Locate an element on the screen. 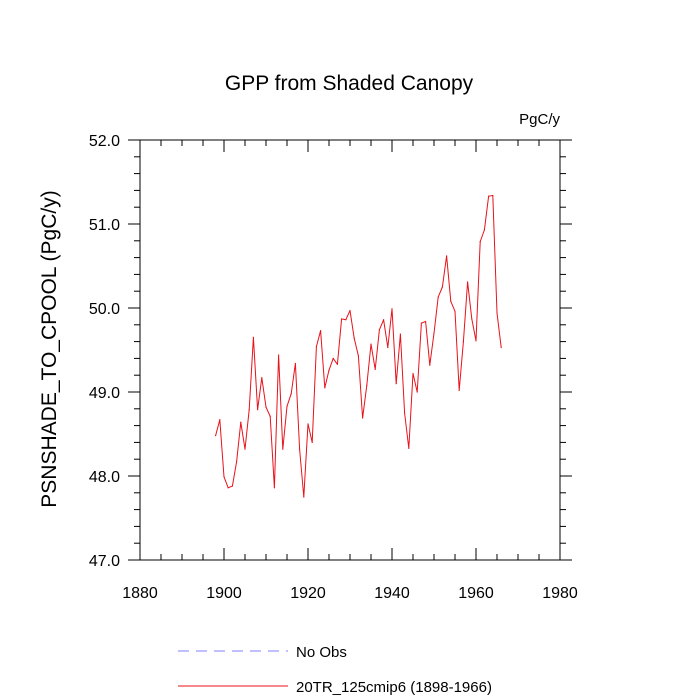 The height and width of the screenshot is (700, 700). x-tick-label: 1960 is located at coordinates (476, 593).